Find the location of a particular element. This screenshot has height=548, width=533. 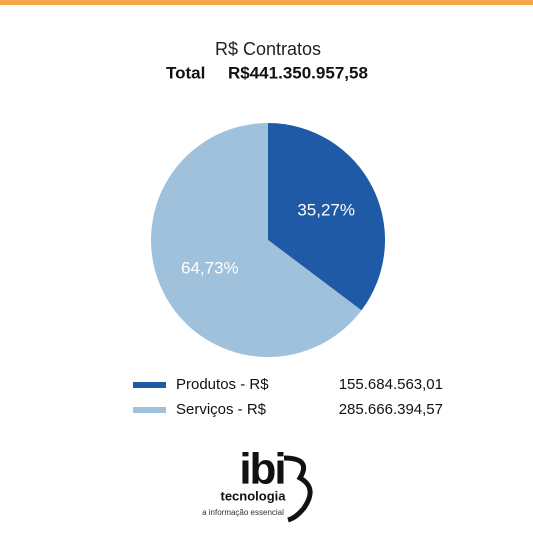

chart-title: R$ Contratos is located at coordinates (268, 49).